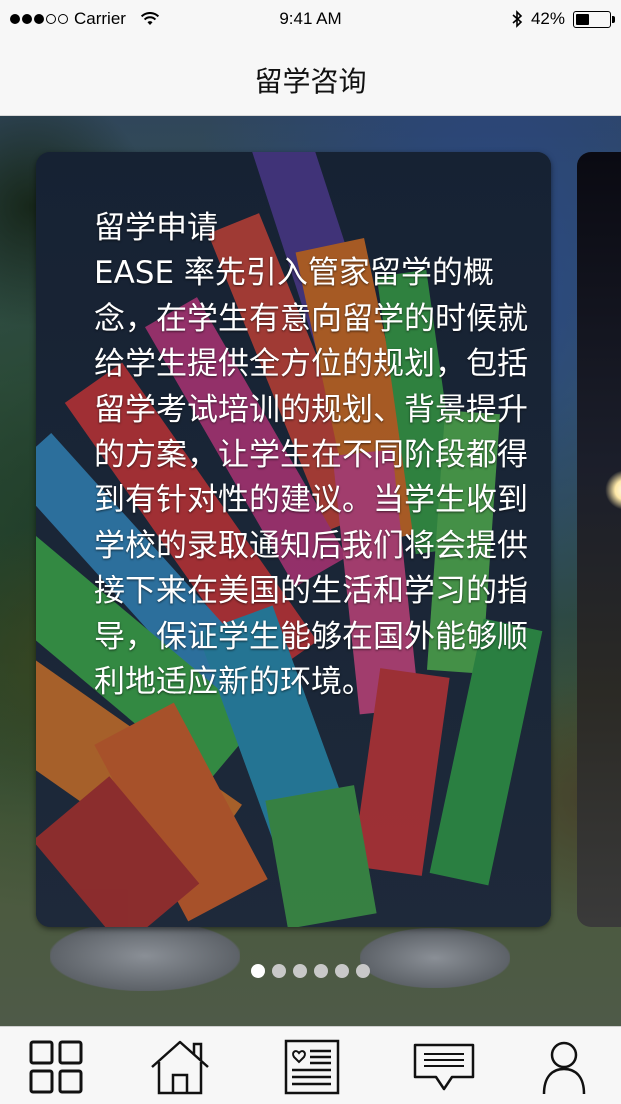  Describe the element at coordinates (517, 19) in the screenshot. I see `bluetooth-icon` at that location.